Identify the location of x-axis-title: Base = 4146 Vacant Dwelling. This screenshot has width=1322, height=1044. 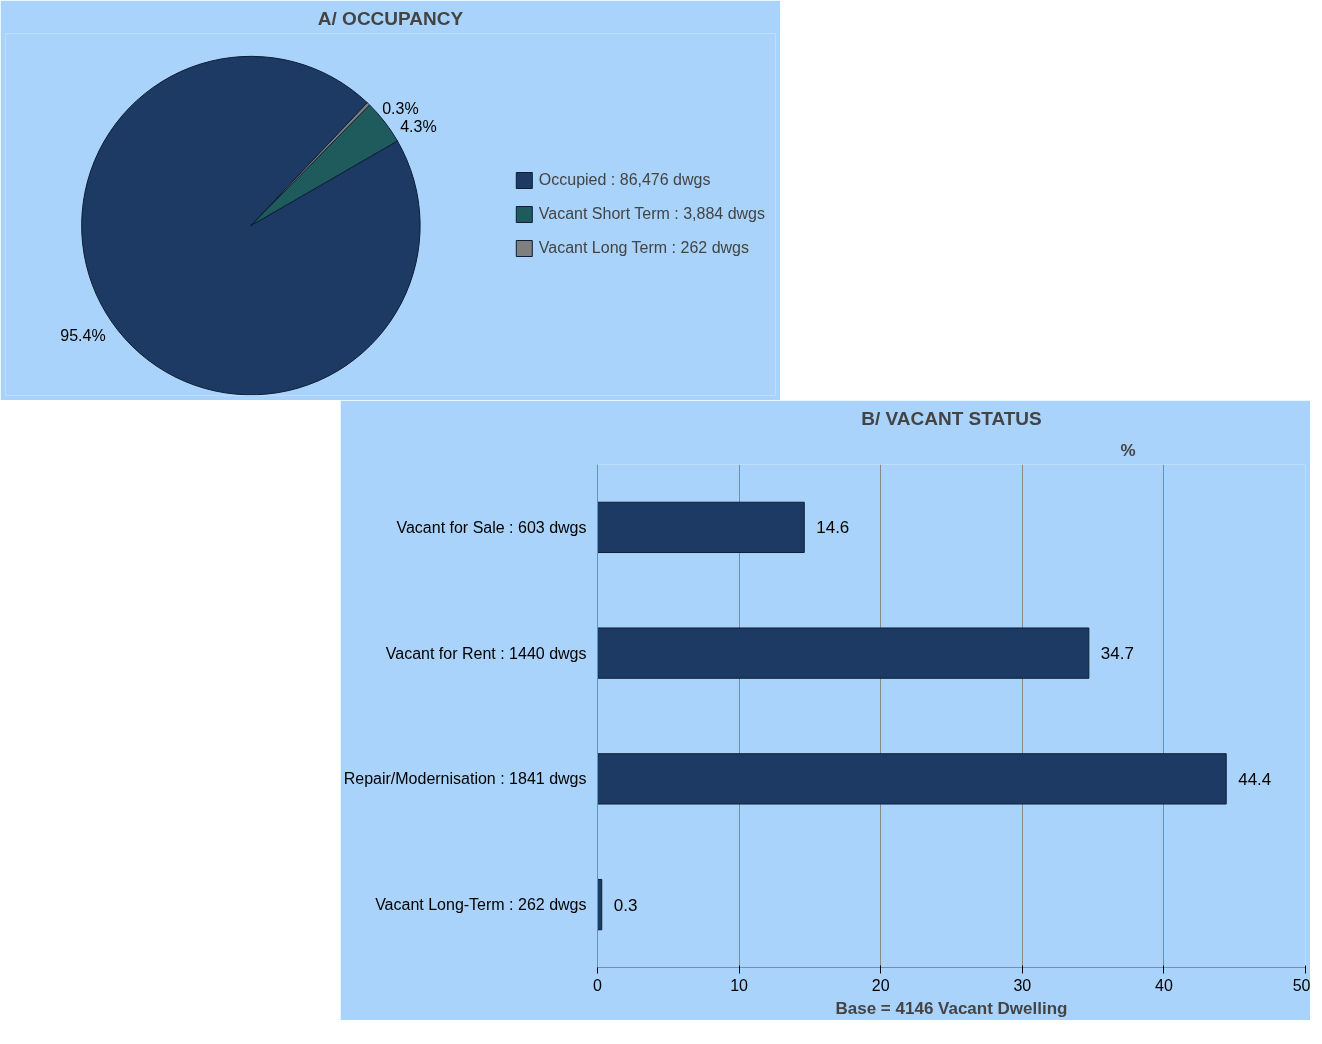
(951, 1008).